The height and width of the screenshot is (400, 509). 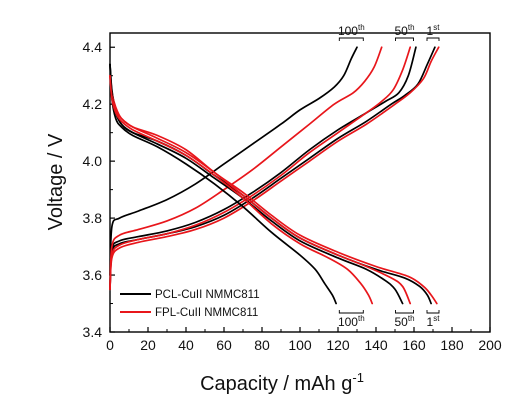 I want to click on x-axis-title-sup: -1, so click(x=358, y=377).